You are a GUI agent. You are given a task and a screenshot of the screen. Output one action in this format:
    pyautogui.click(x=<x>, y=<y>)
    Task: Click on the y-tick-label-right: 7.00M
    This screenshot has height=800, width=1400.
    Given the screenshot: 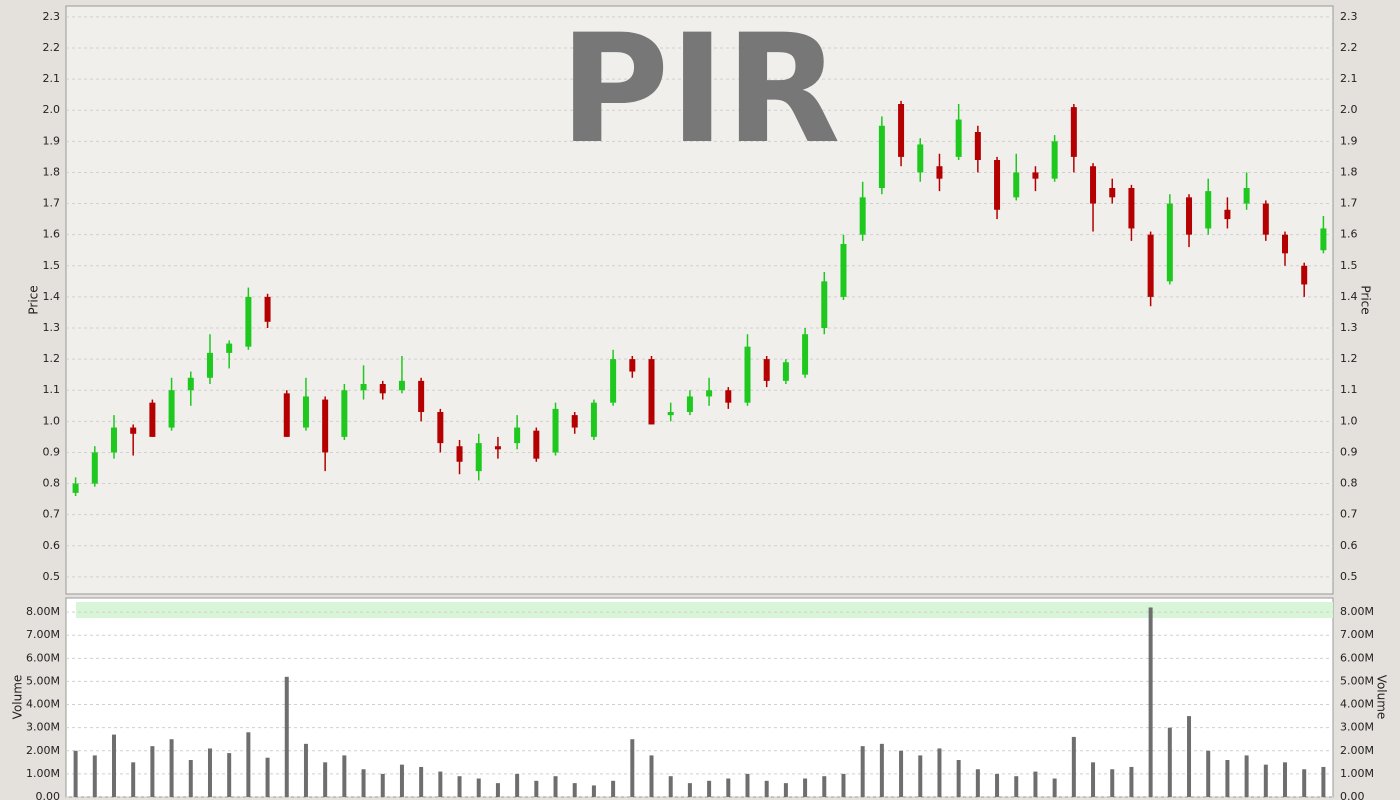 What is the action you would take?
    pyautogui.click(x=1357, y=634)
    